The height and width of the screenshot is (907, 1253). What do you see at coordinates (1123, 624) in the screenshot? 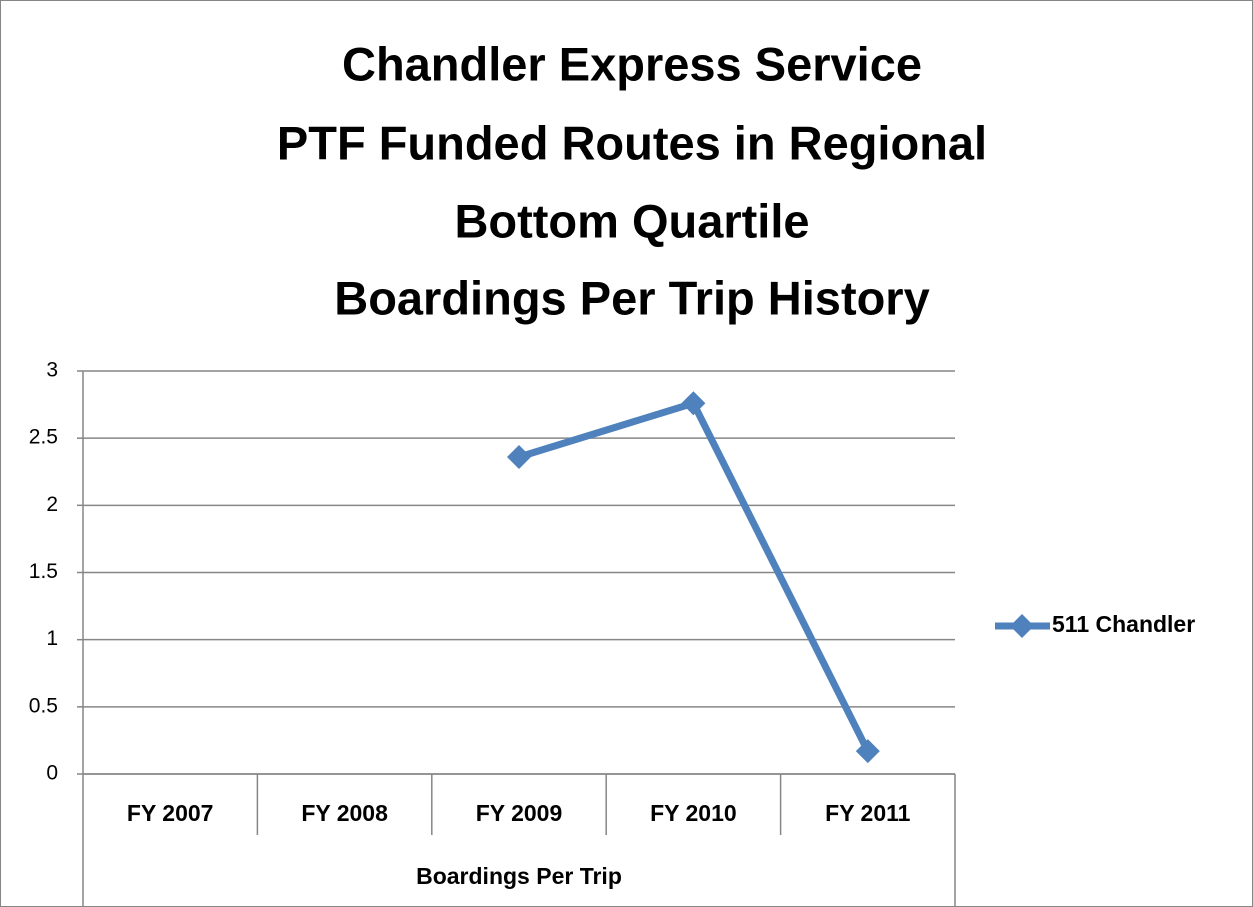
I see `legend-label: 511 Chandler` at bounding box center [1123, 624].